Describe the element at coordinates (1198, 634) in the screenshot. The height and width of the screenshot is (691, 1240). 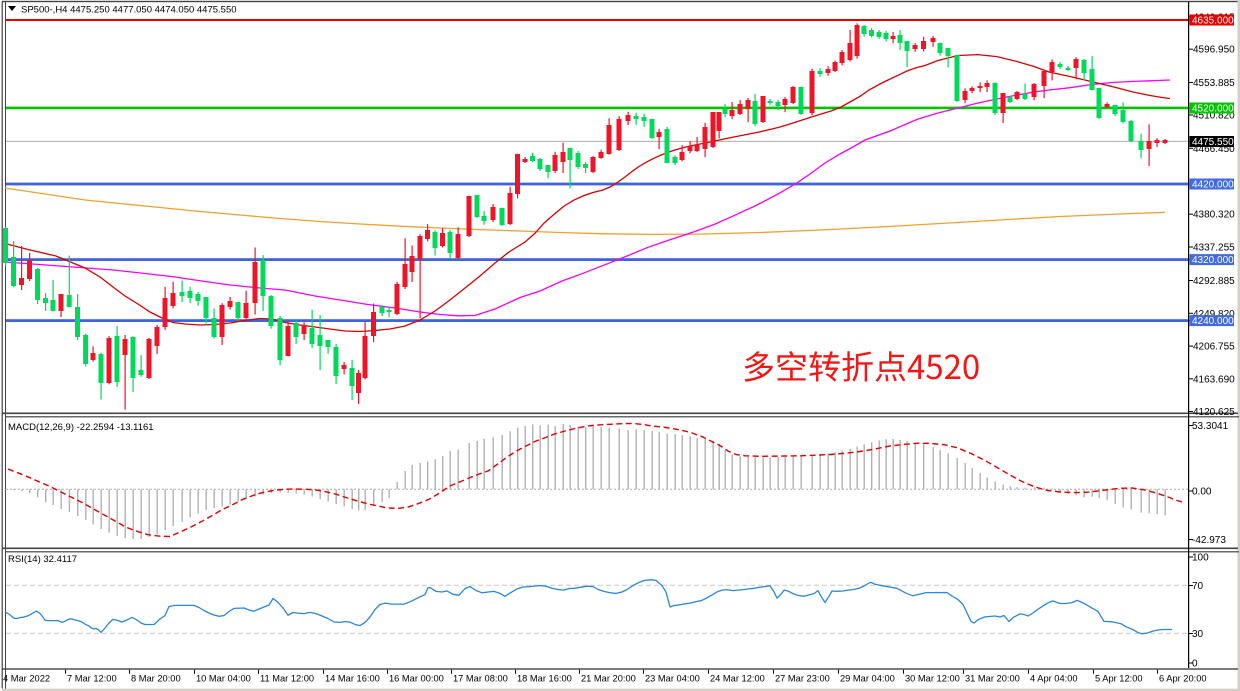
I see `svg-text: 30` at that location.